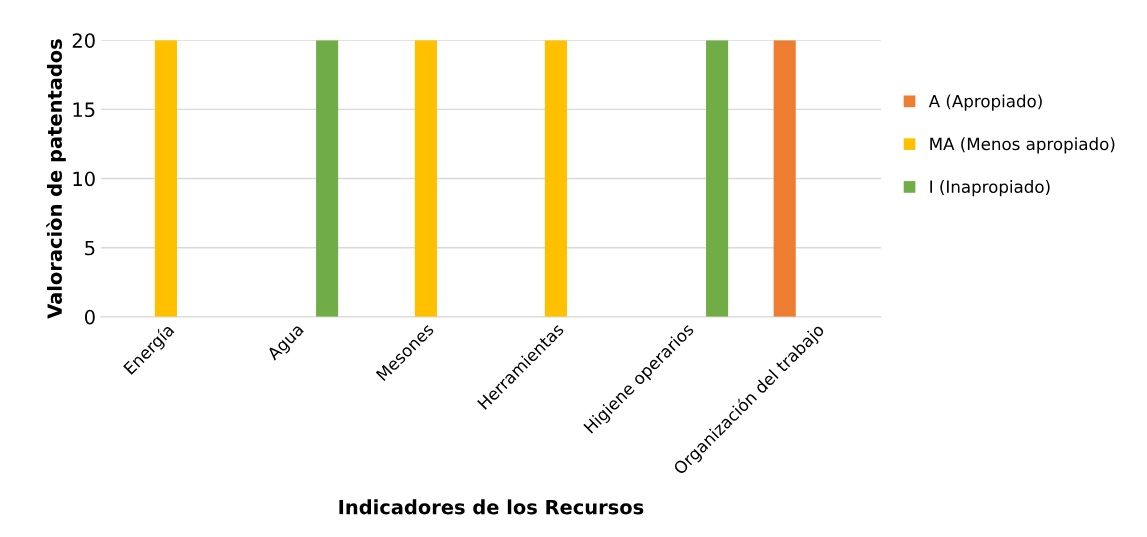 The image size is (1147, 537). What do you see at coordinates (83, 40) in the screenshot?
I see `y-tick-label: 20` at bounding box center [83, 40].